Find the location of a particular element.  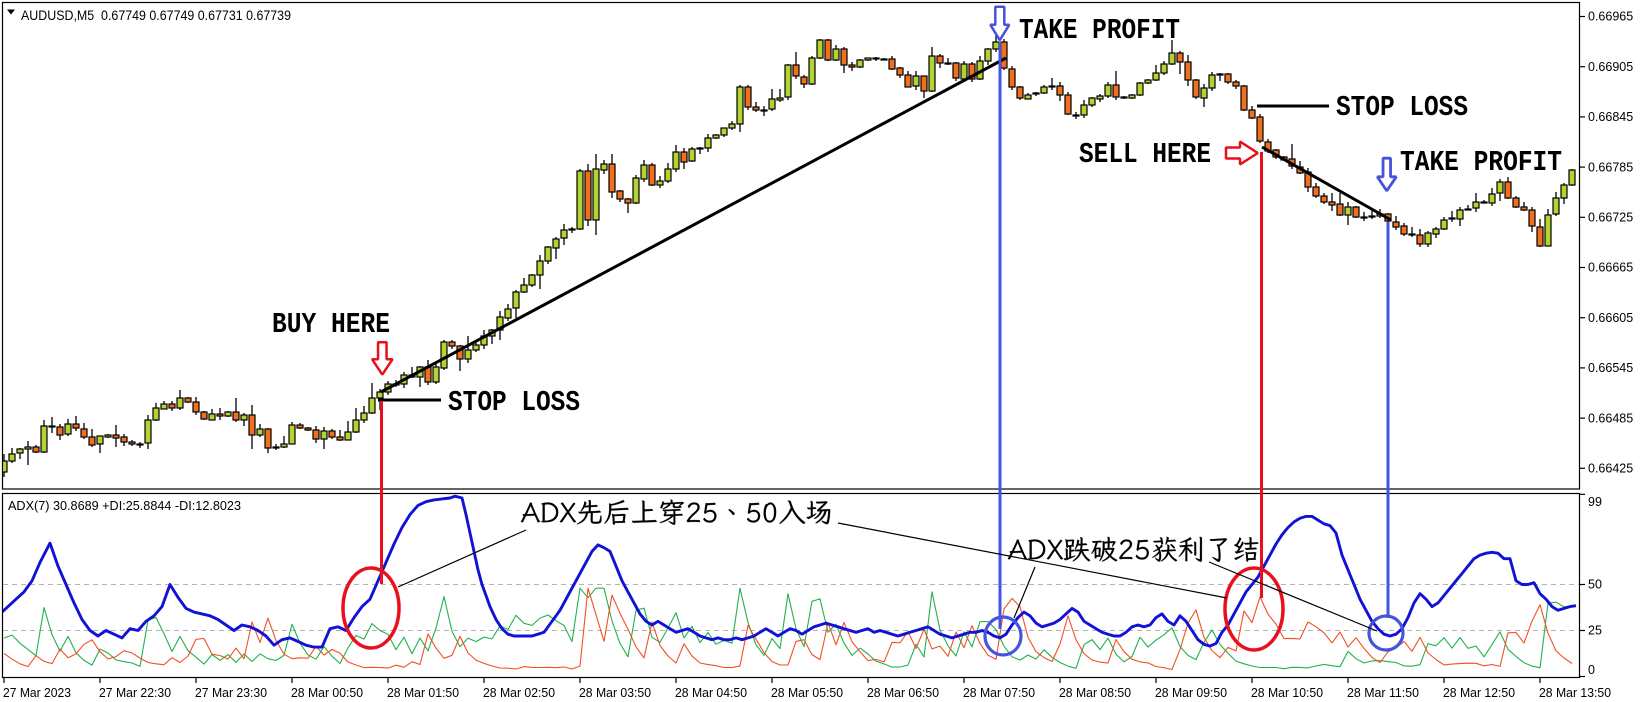

svg-text: 0.66905 is located at coordinates (1610, 67).